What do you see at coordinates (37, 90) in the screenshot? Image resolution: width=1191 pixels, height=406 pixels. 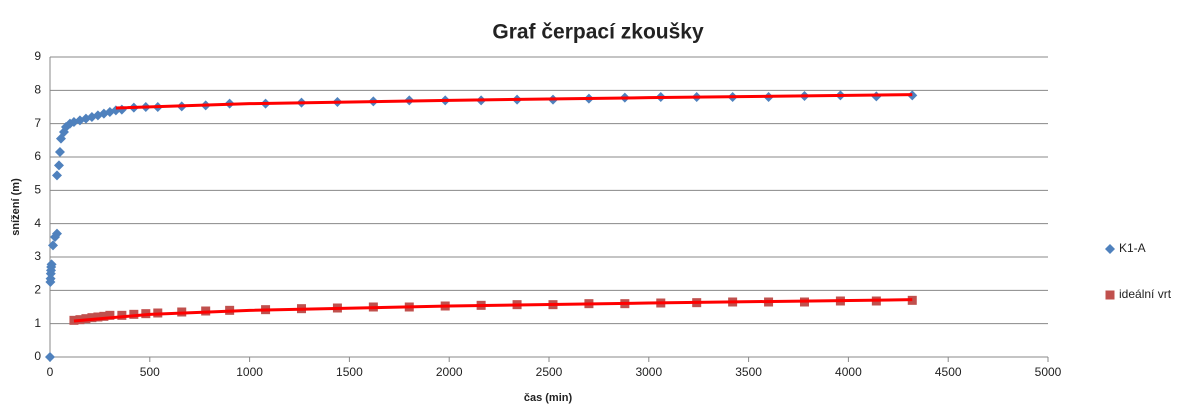 I see `y-tick-label: 8` at bounding box center [37, 90].